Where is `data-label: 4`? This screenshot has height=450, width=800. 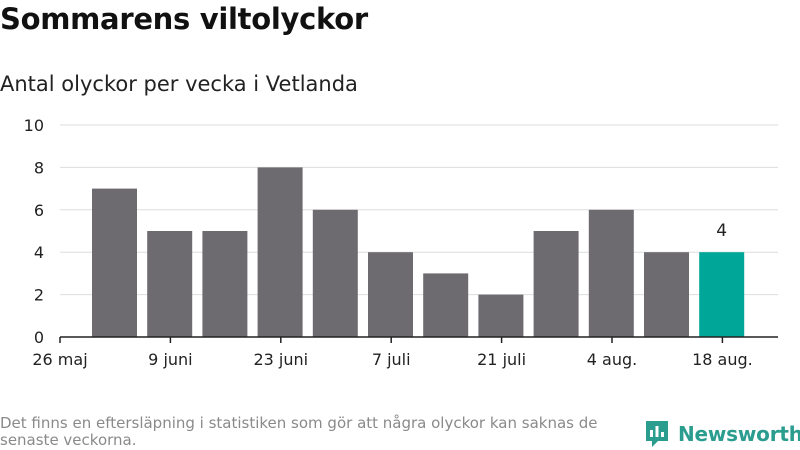
data-label: 4 is located at coordinates (721, 231).